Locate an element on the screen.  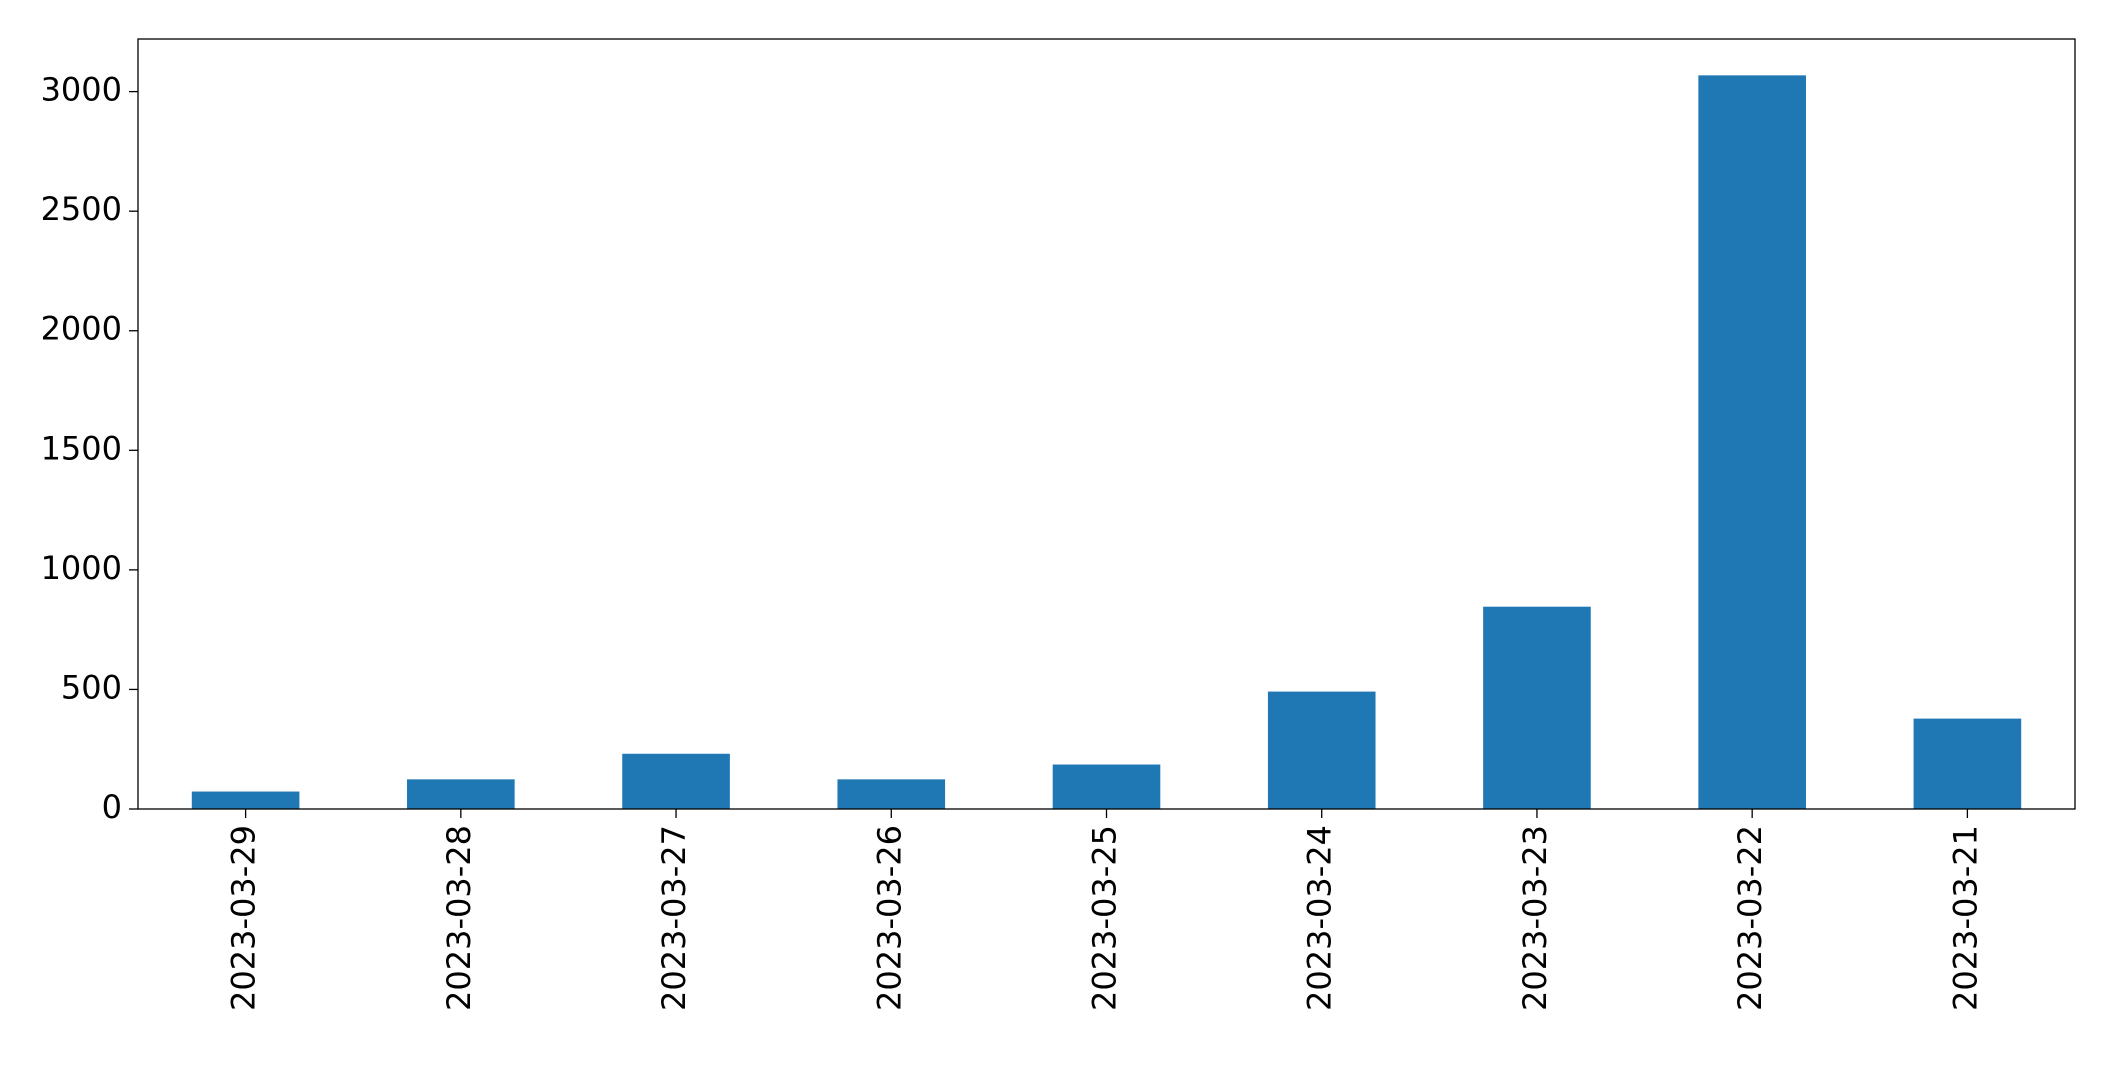
y-tick-label: 2000 is located at coordinates (81, 329).